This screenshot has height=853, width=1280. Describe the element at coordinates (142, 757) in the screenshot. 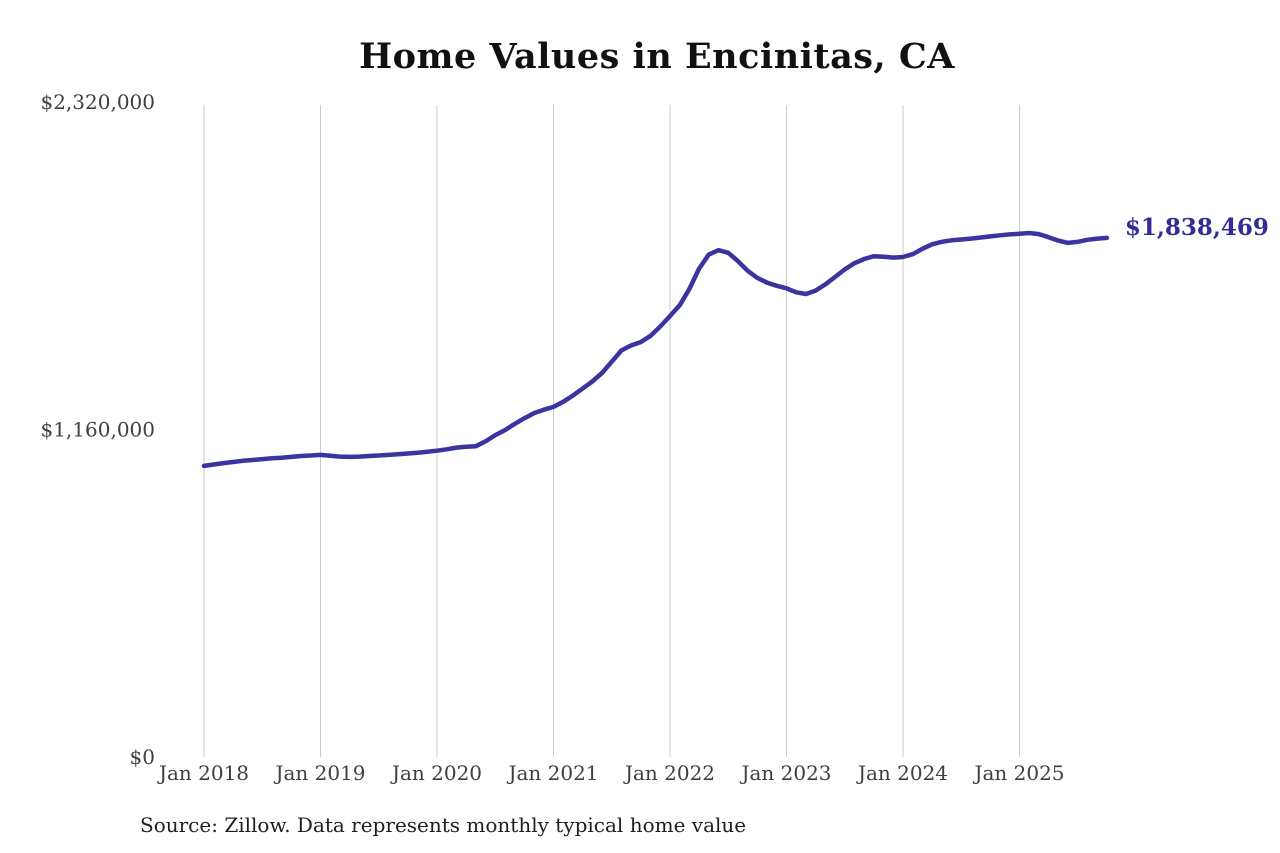

I see `y-tick-label: $0` at that location.